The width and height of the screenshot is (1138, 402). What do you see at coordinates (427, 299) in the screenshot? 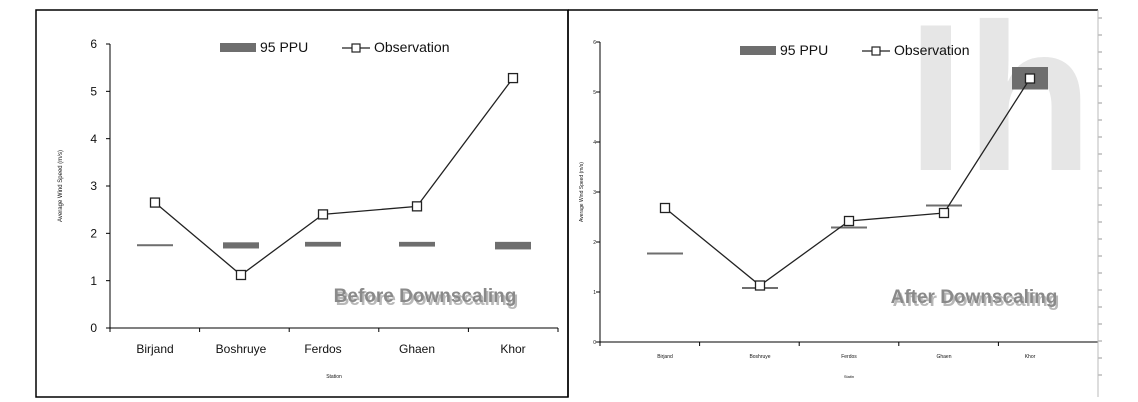
I see `annotation-shadow: Before Downscaling` at bounding box center [427, 299].